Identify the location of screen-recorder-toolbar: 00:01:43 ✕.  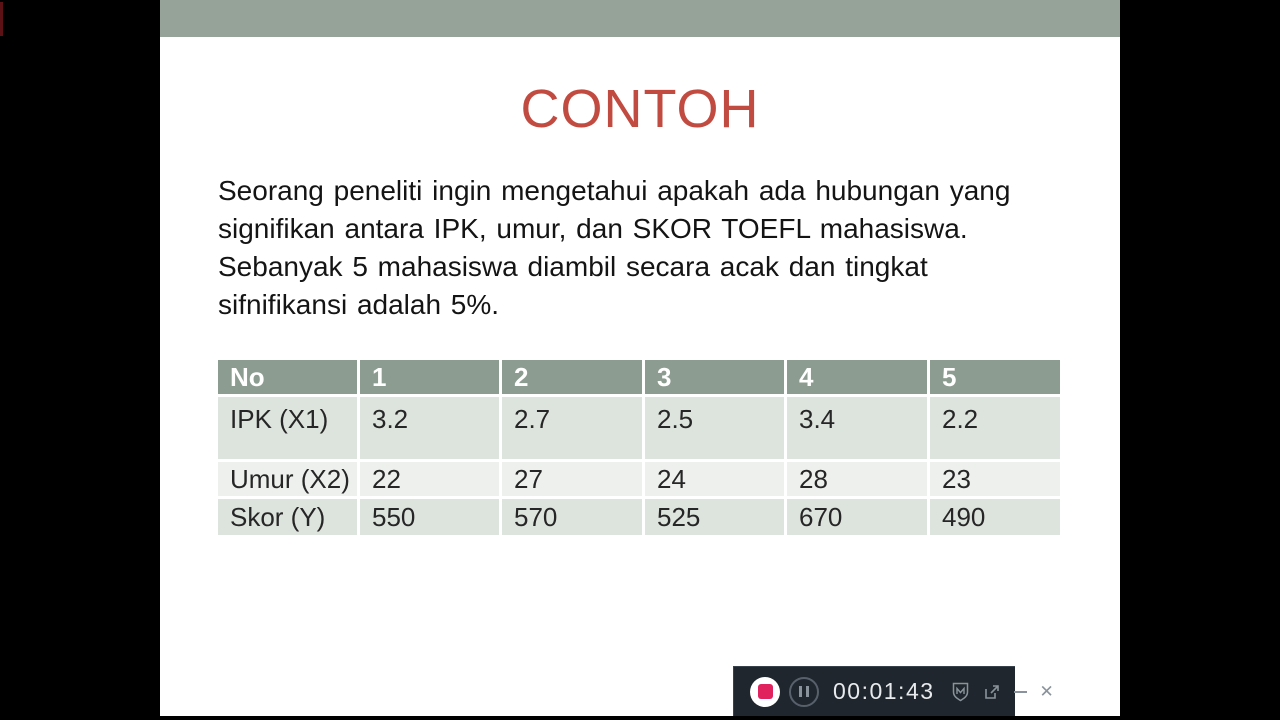
(893, 691).